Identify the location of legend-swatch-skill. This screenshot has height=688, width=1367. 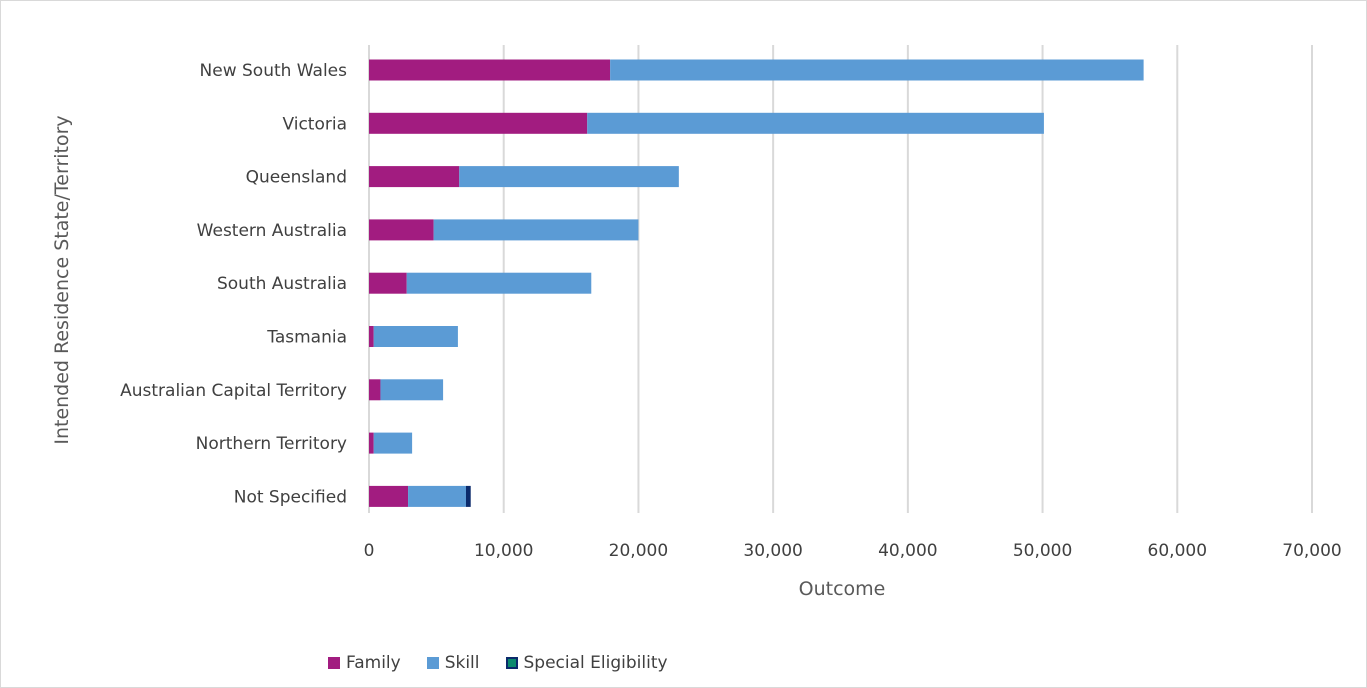
(432, 663).